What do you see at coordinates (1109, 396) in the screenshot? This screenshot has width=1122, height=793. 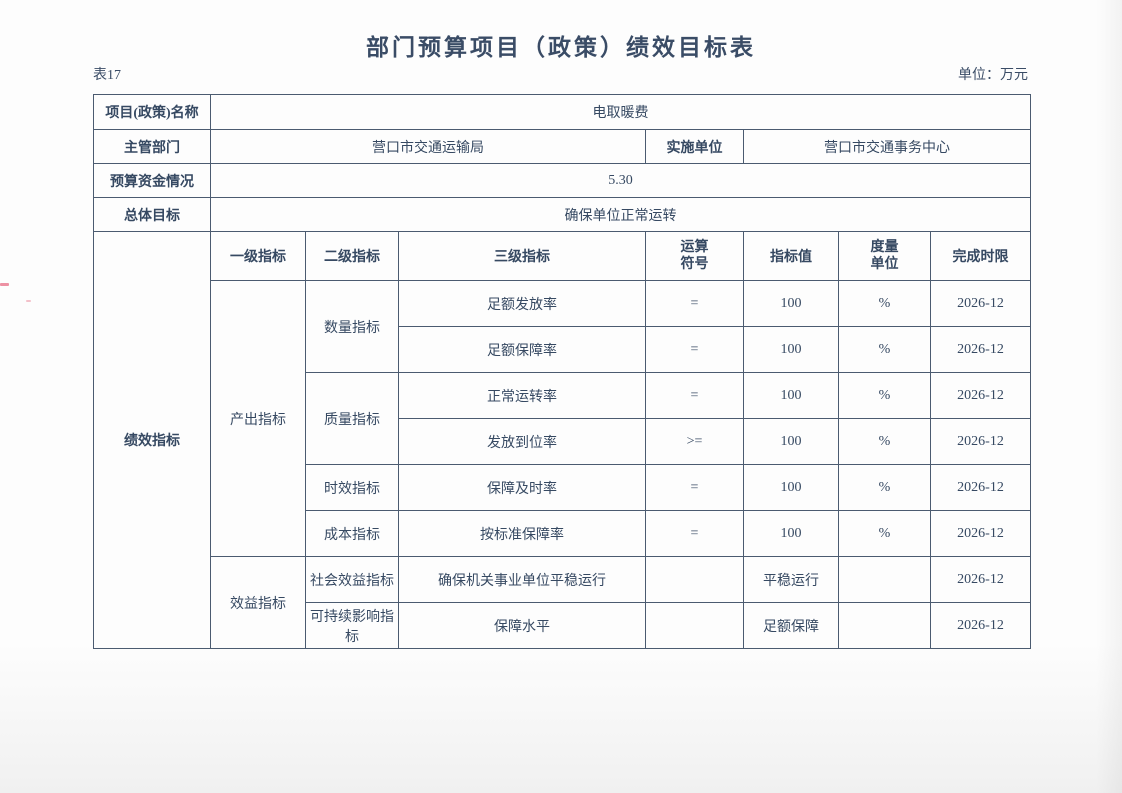 I see `scan-shadow-right` at bounding box center [1109, 396].